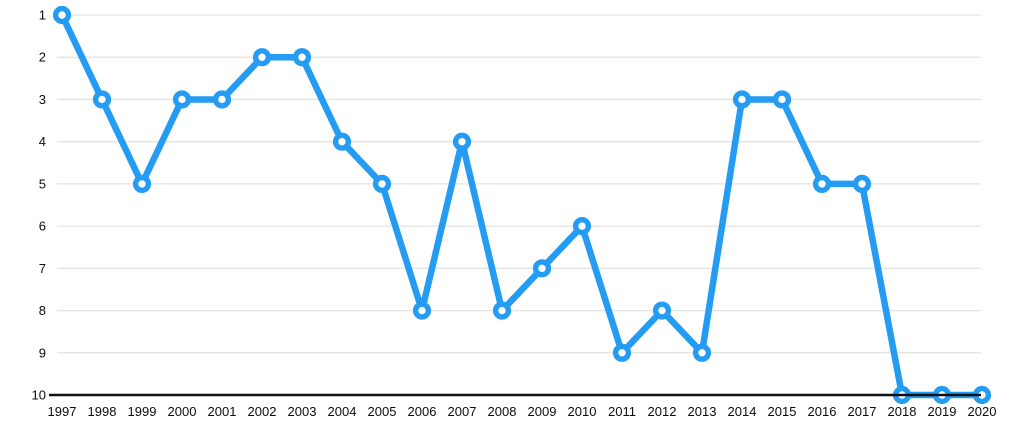  I want to click on y-tick-label: 4, so click(42, 141).